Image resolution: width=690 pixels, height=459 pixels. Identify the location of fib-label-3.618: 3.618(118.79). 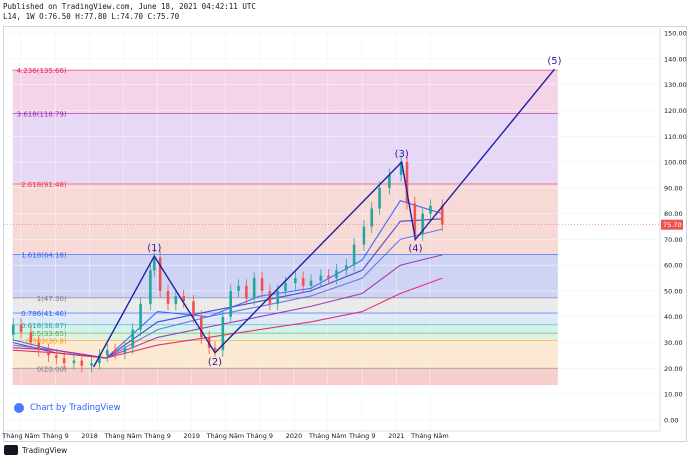
(42, 115).